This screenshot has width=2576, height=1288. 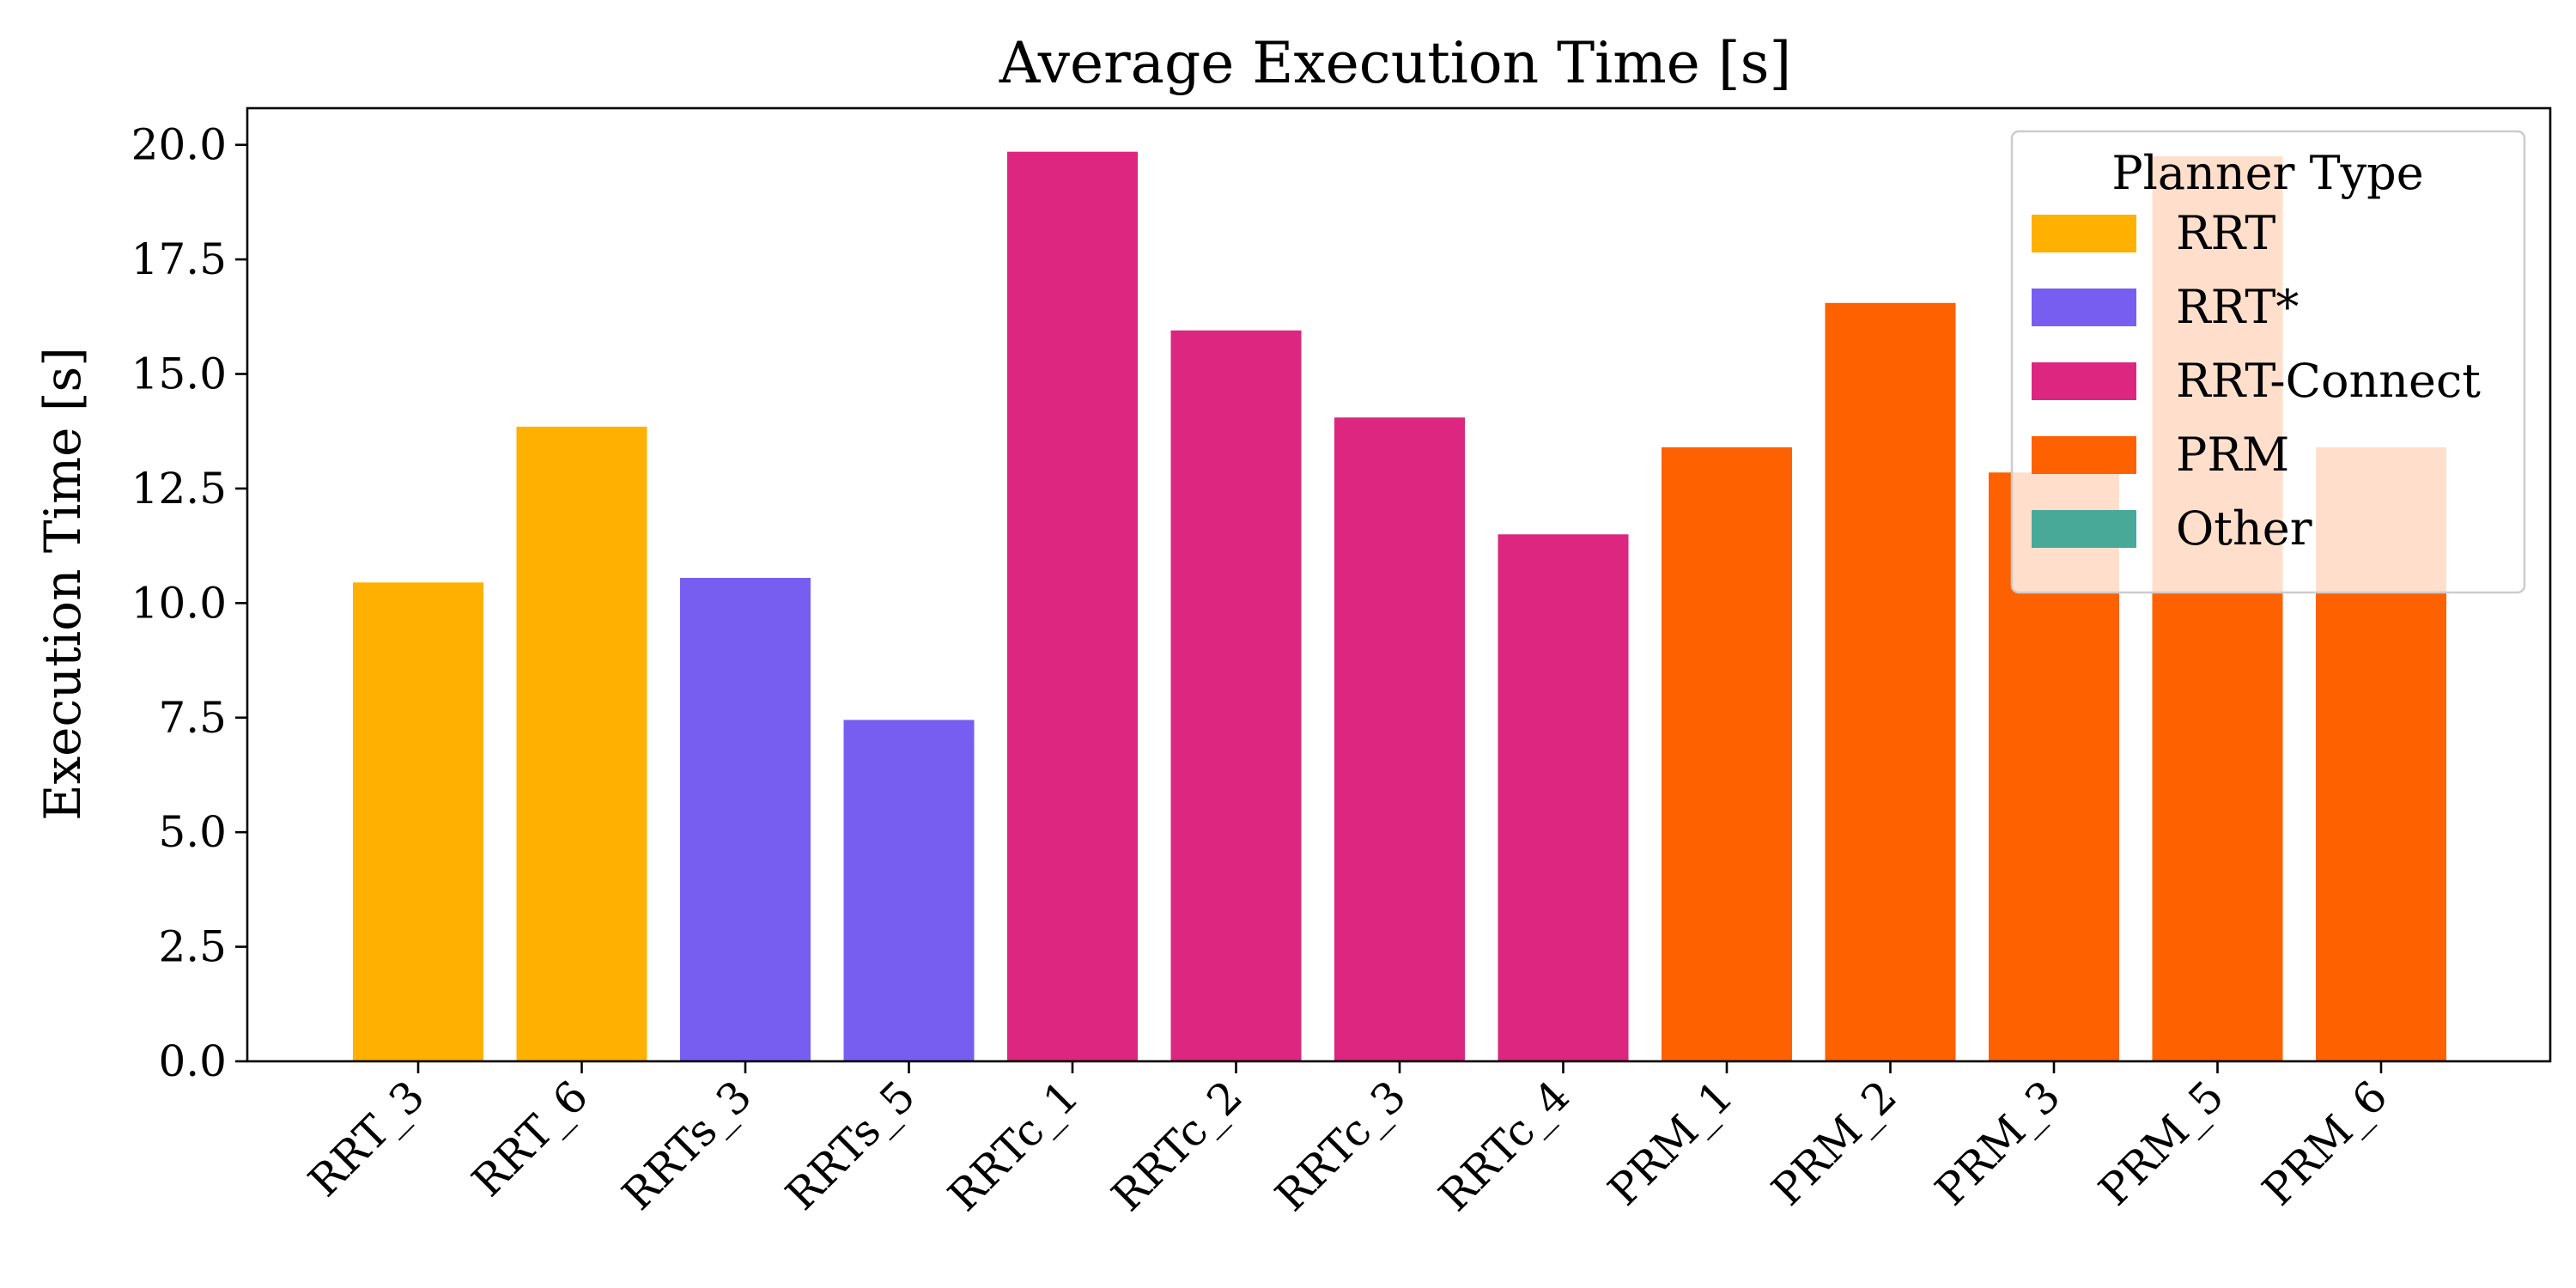 I want to click on legend-swatch-rrt-connect, so click(x=2084, y=381).